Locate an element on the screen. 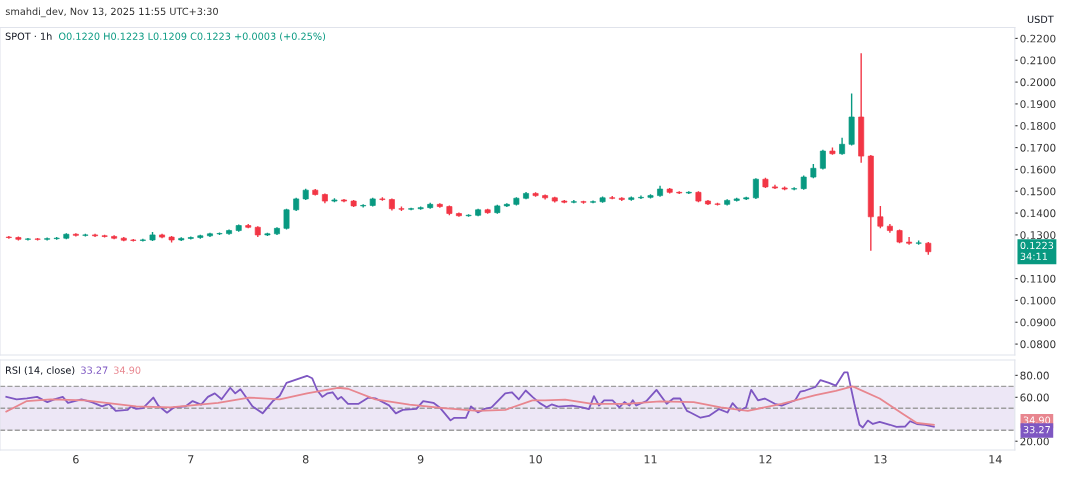 This screenshot has width=1066, height=500. y-tick-label: 0.2100 is located at coordinates (1038, 60).